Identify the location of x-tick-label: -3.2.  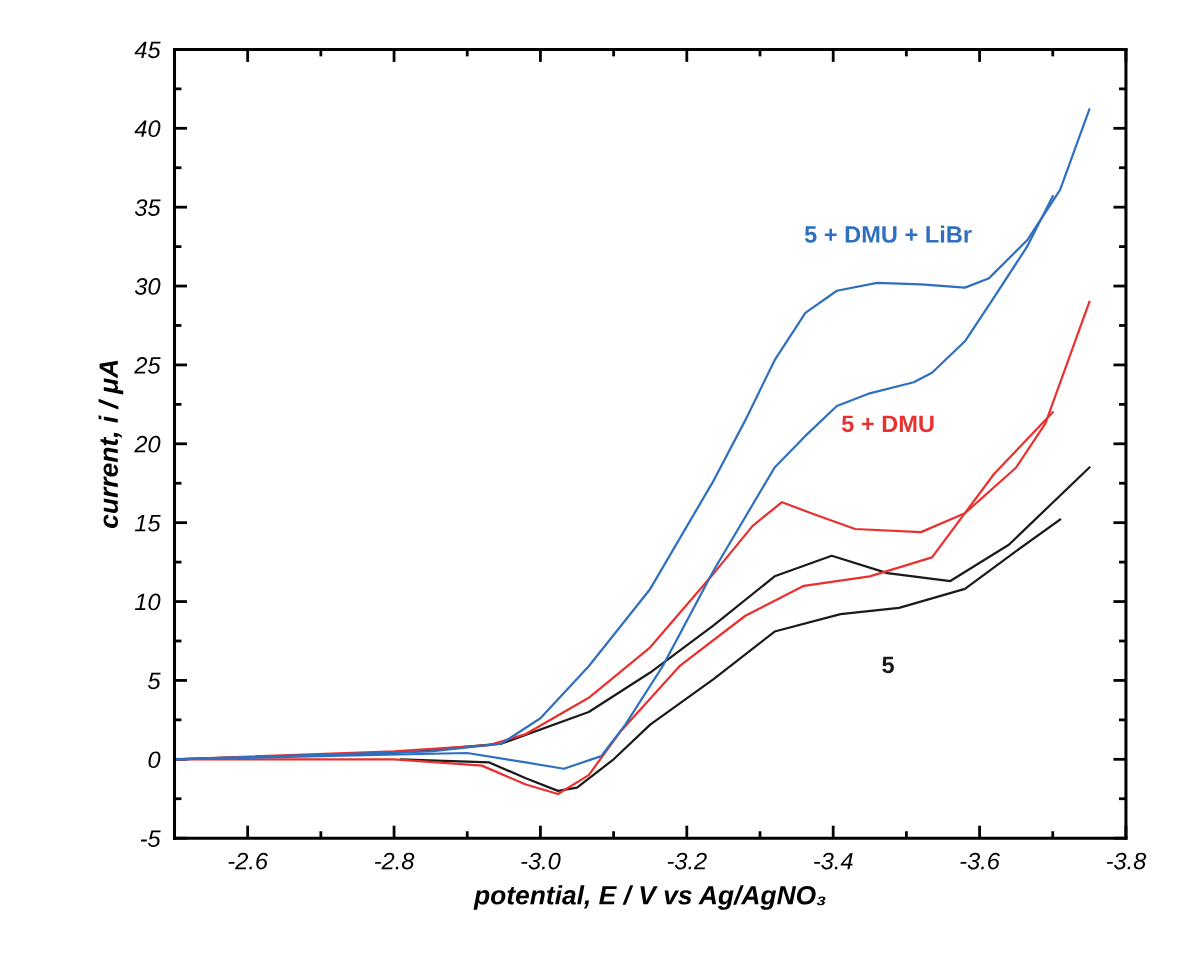
(687, 861).